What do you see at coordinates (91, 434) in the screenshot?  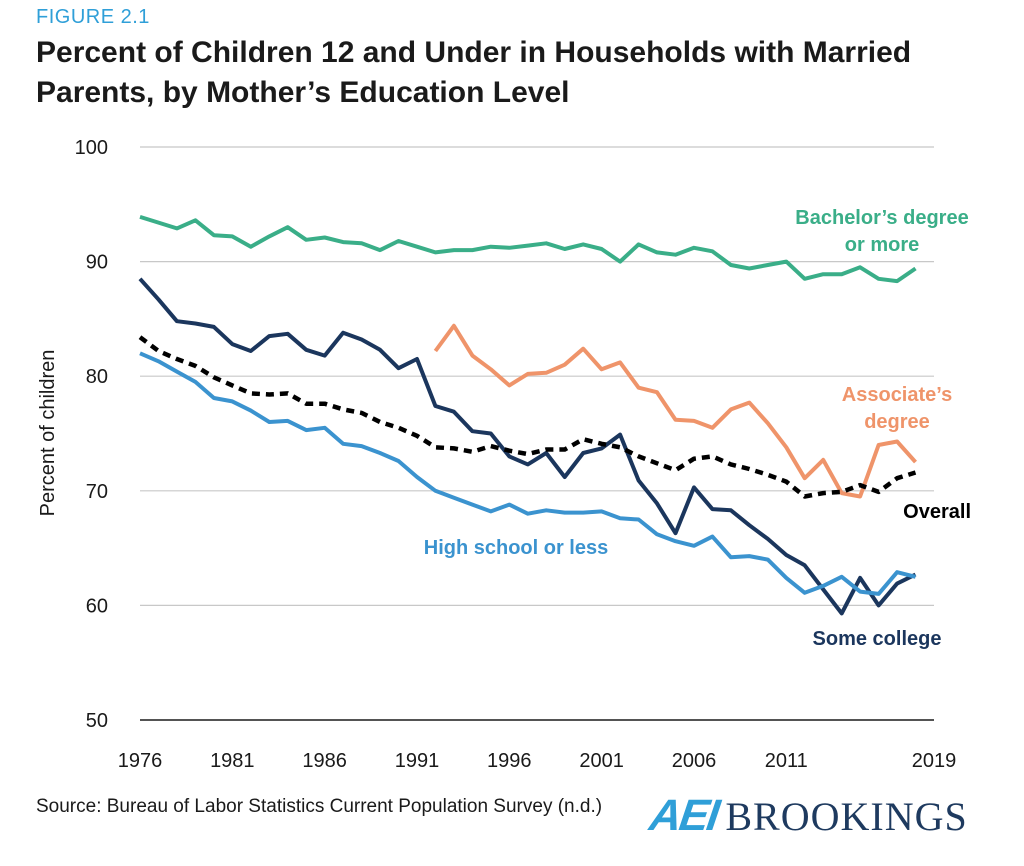 I see `y-axis-ticks: 50 60 70 80 90 100` at bounding box center [91, 434].